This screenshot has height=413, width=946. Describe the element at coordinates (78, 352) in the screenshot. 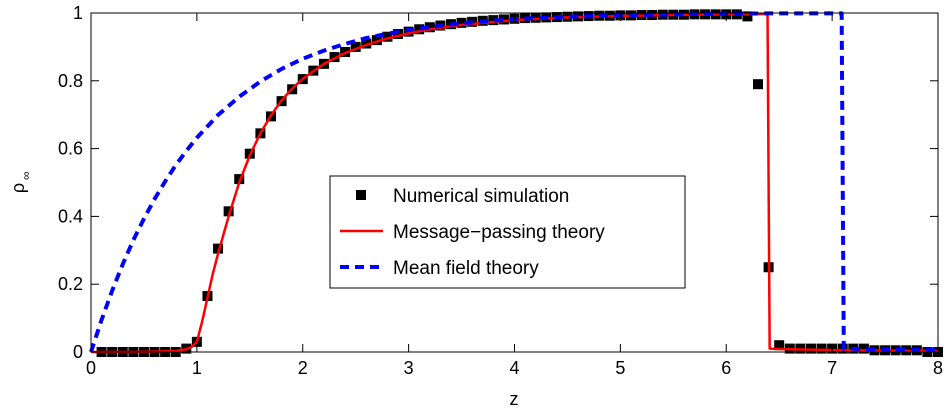

I see `y-tick-label: 0` at that location.